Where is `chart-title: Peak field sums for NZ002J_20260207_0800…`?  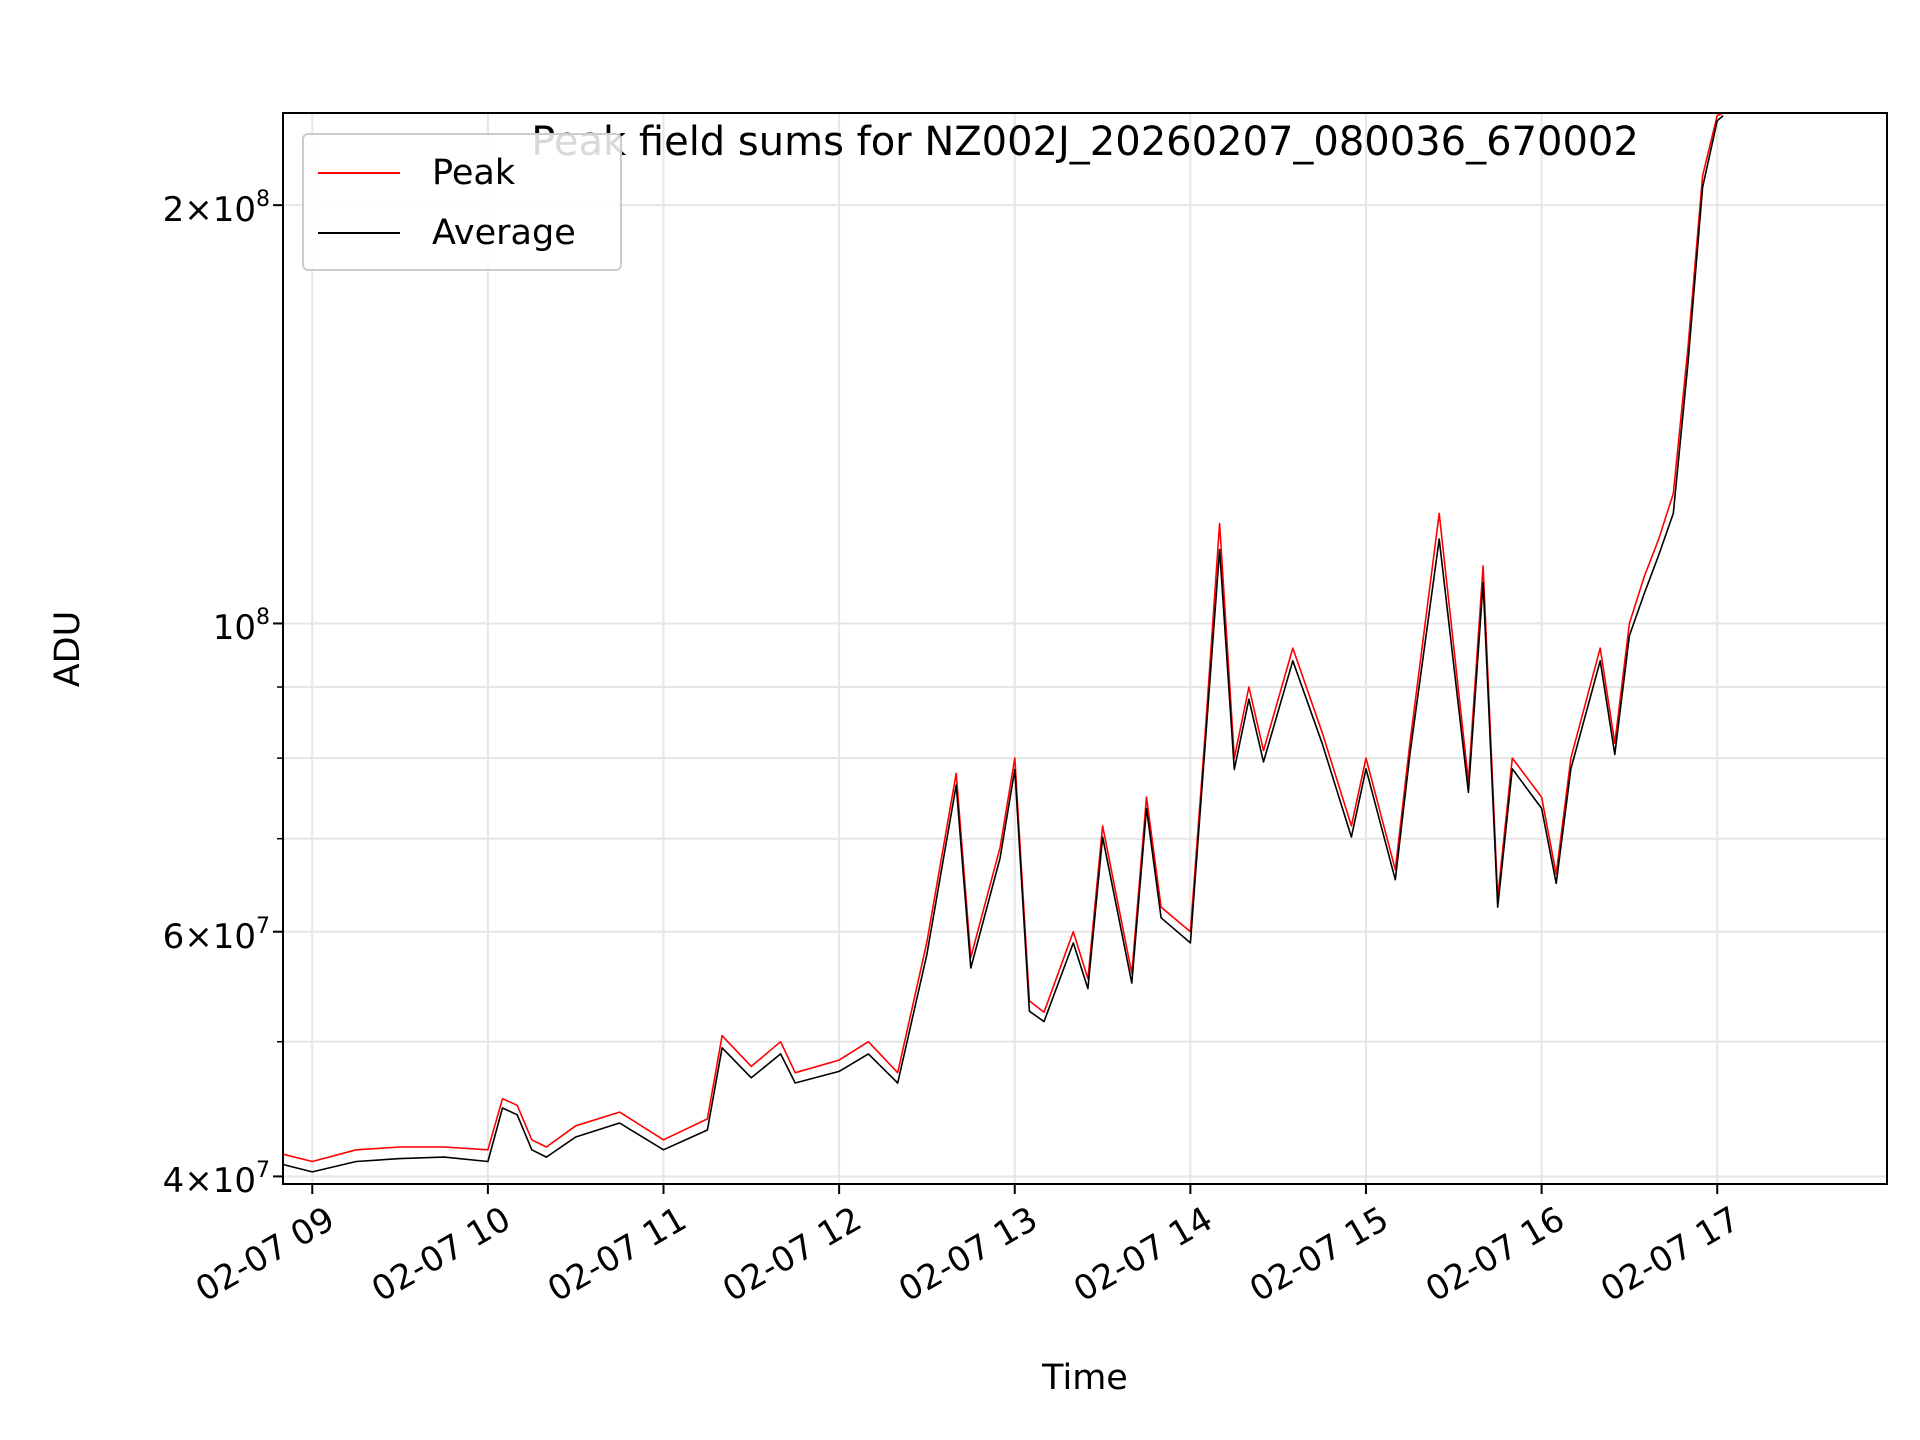
chart-title: Peak field sums for NZ002J_20260207_0800… is located at coordinates (1085, 142).